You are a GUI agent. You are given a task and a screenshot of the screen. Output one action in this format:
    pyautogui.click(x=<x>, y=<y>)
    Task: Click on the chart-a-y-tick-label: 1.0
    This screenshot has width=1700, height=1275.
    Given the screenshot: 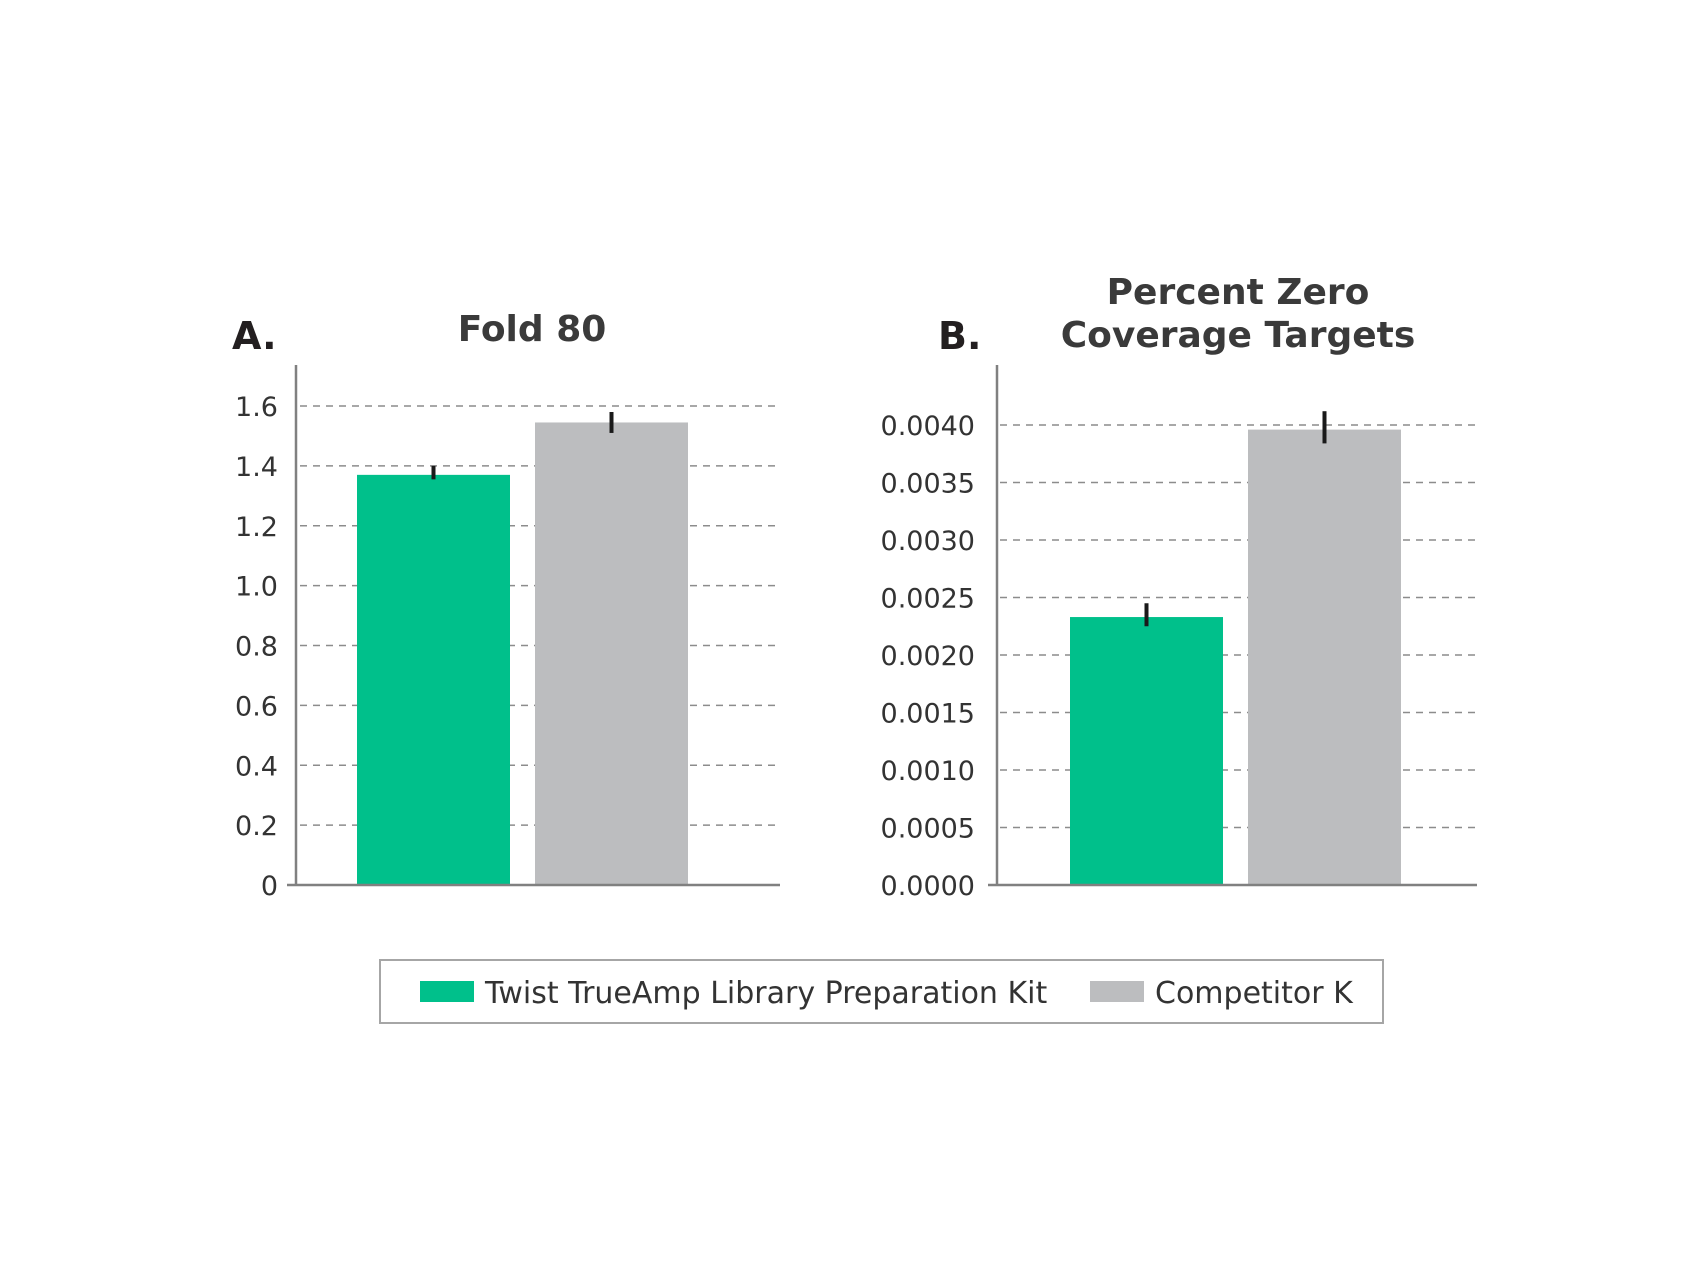 What is the action you would take?
    pyautogui.click(x=256, y=587)
    